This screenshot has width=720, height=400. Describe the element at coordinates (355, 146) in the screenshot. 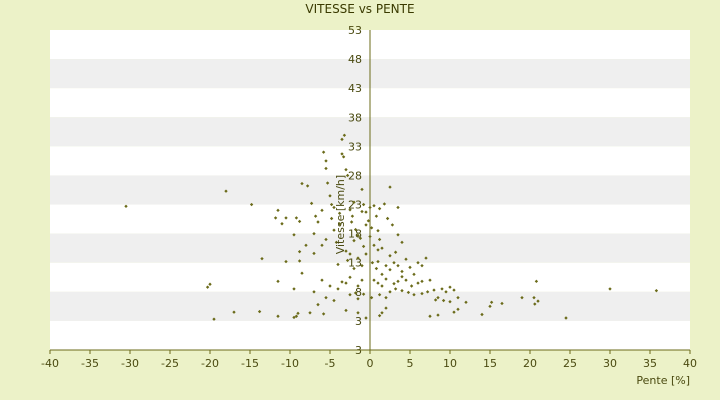

I see `y-tick-label: 33` at that location.